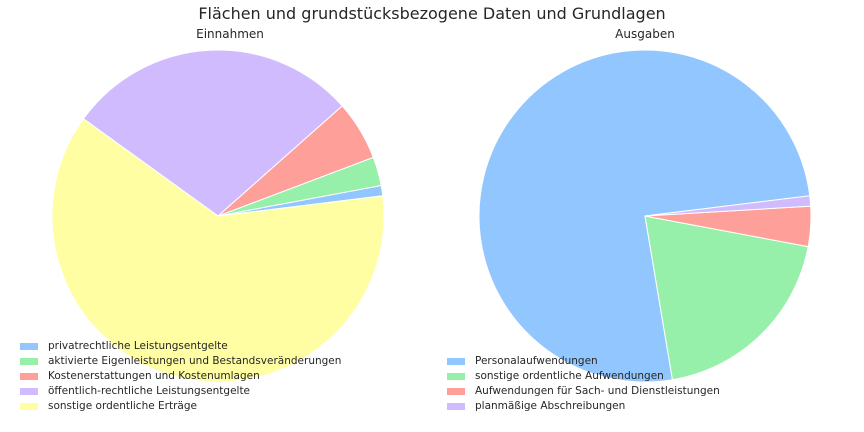 The image size is (864, 432). I want to click on legend-label: Kostenerstattungen und Kostenumlagen, so click(154, 376).